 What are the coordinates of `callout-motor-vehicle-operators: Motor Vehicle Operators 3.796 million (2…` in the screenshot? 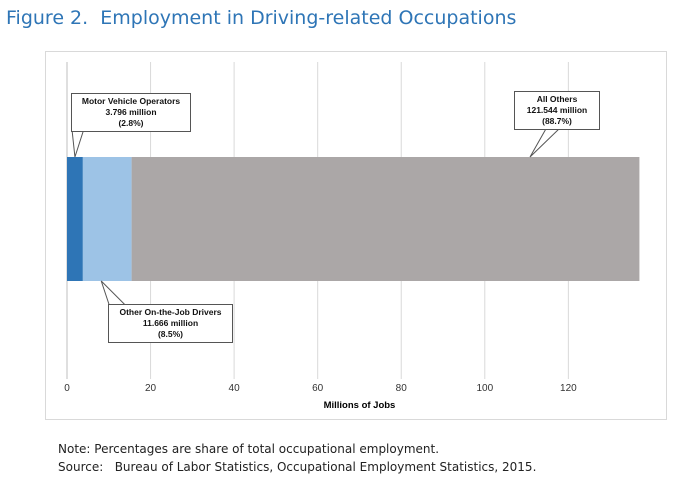 It's located at (131, 112).